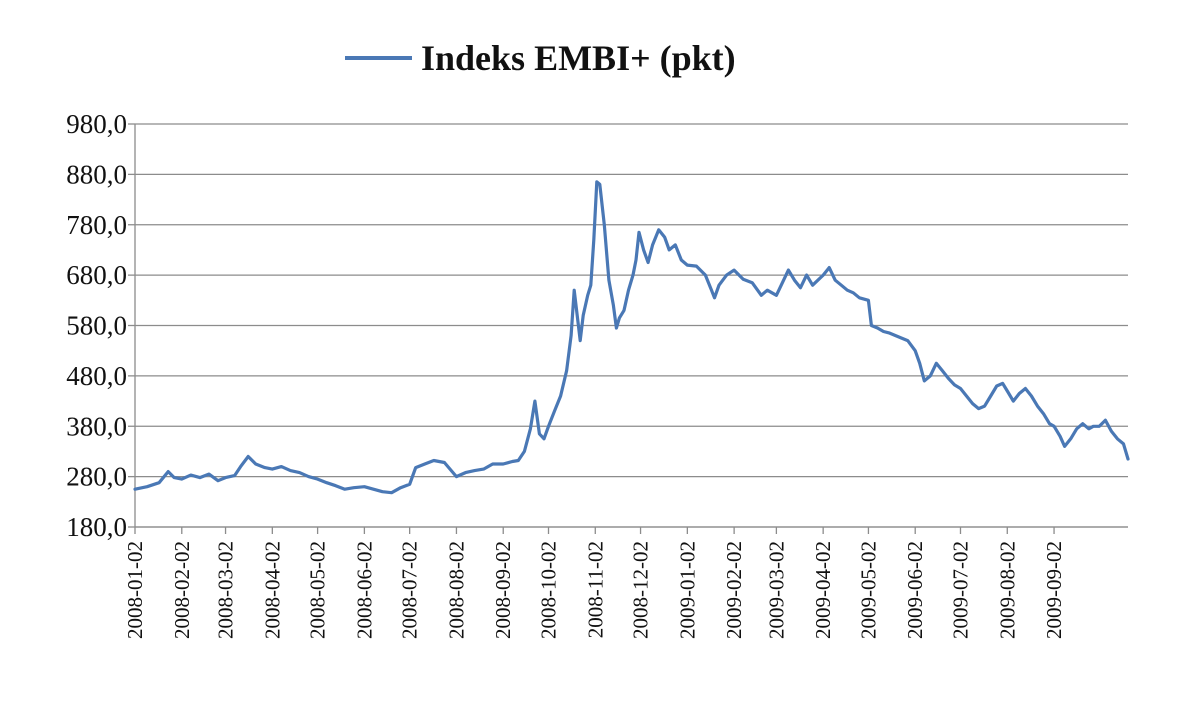  I want to click on x-tick-label: 2008-10-02, so click(548, 590).